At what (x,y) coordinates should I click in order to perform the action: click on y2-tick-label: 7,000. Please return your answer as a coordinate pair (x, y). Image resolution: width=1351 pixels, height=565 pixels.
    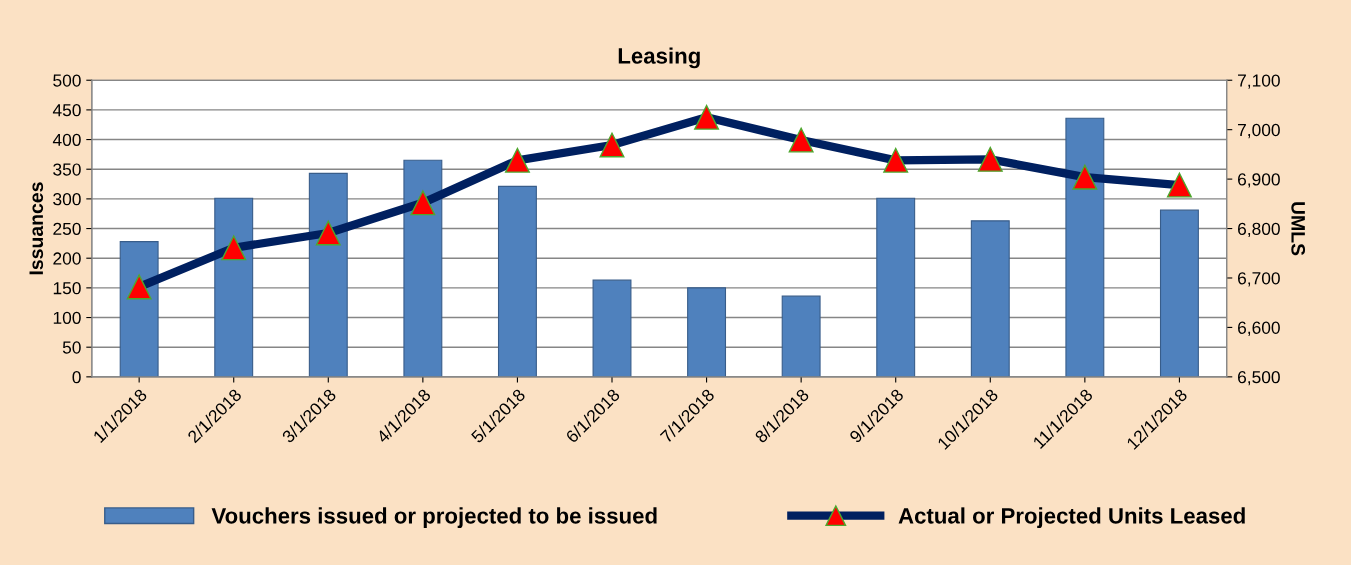
    Looking at the image, I should click on (1259, 131).